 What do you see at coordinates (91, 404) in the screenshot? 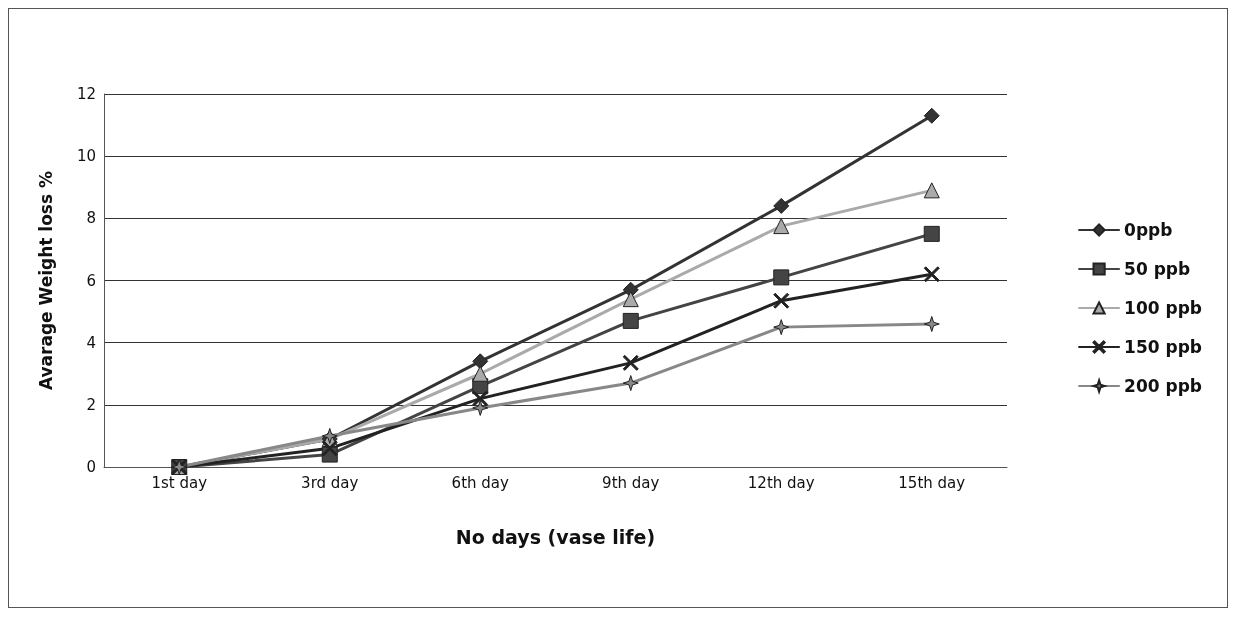
I see `y-tick-label: 2` at bounding box center [91, 404].